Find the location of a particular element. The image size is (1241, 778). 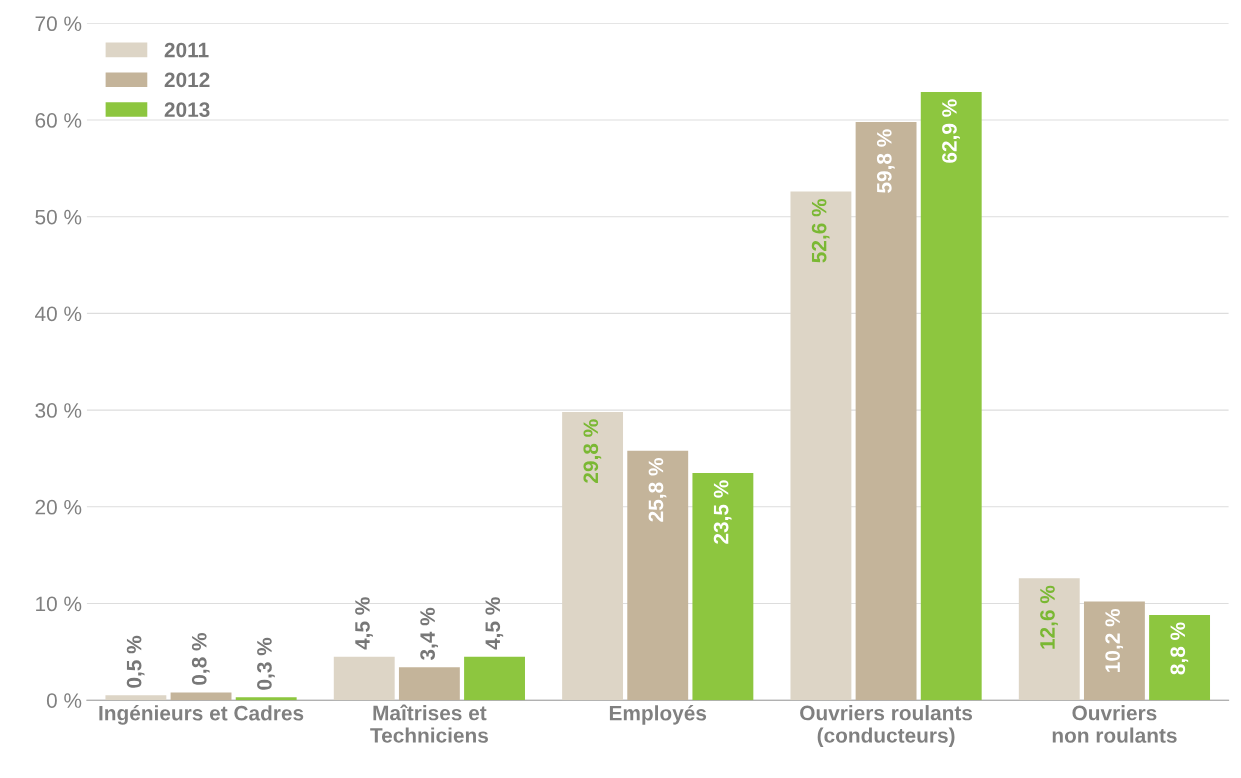

data-label: 52,6 % is located at coordinates (820, 230).